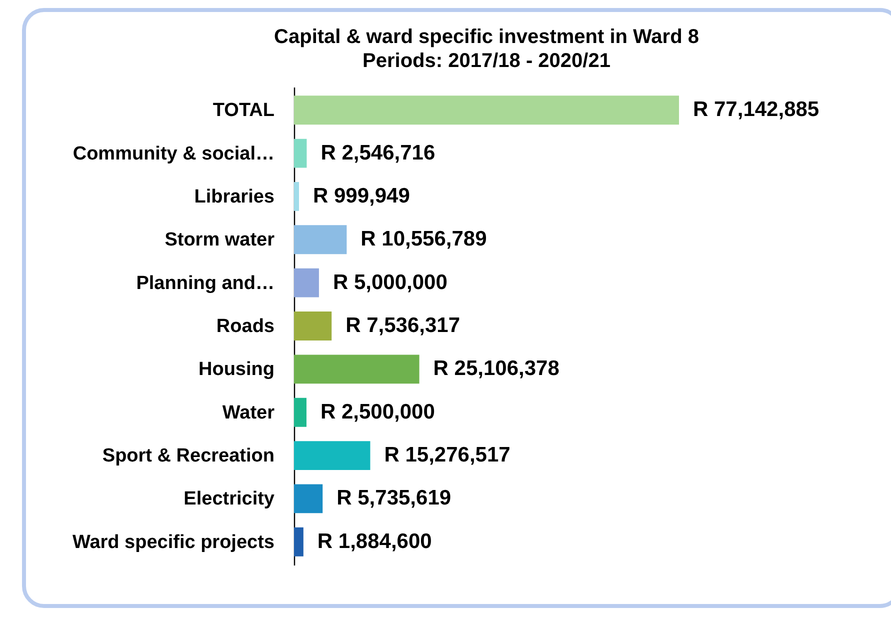 This screenshot has height=624, width=891. I want to click on y-tick-label: Electricity, so click(229, 499).